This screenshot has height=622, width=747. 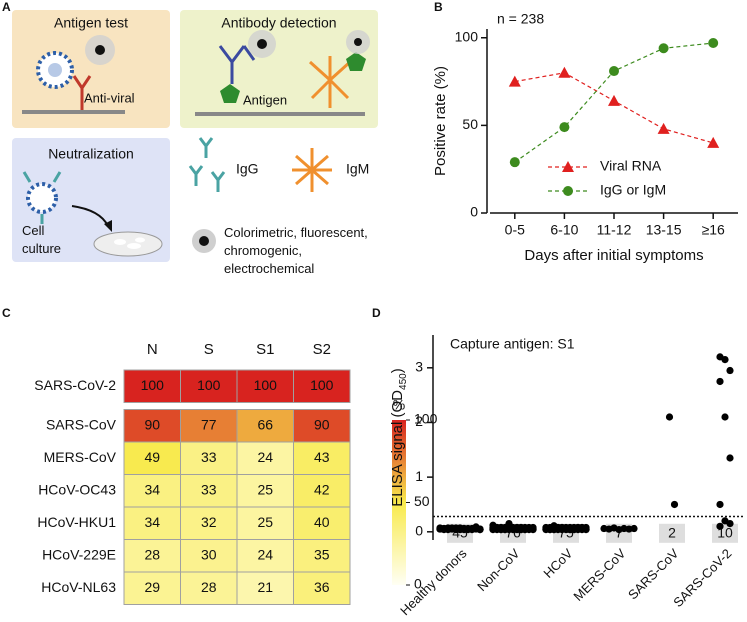 What do you see at coordinates (470, 124) in the screenshot?
I see `y-tick-label: 50` at bounding box center [470, 124].